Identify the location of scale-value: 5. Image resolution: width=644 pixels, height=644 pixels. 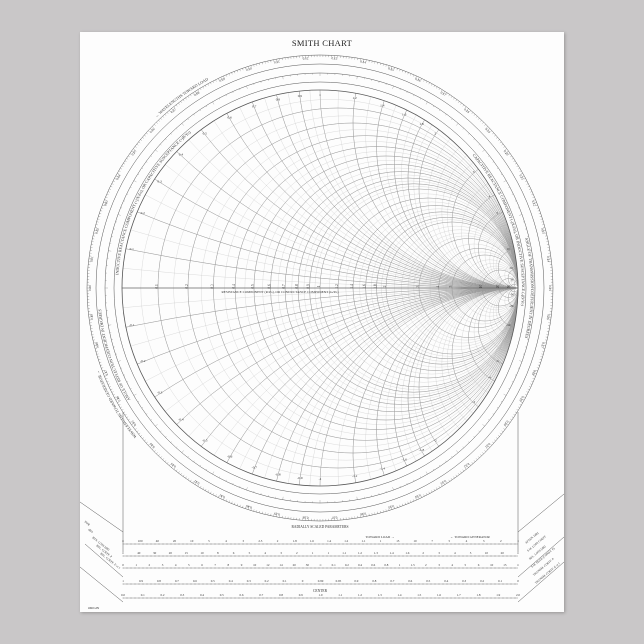
(466, 565).